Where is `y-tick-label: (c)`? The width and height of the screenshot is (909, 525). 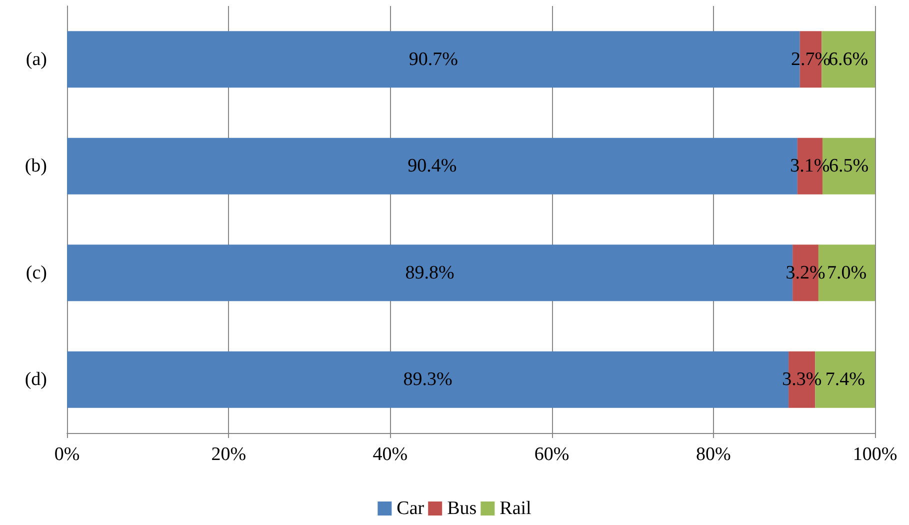 y-tick-label: (c) is located at coordinates (36, 273).